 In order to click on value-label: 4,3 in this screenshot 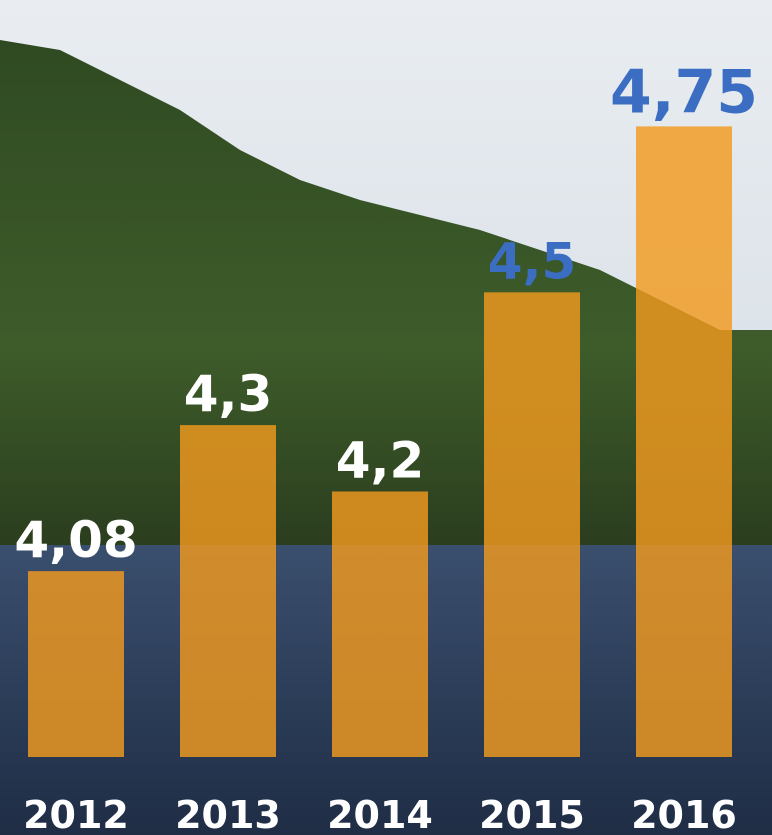, I will do `click(228, 394)`.